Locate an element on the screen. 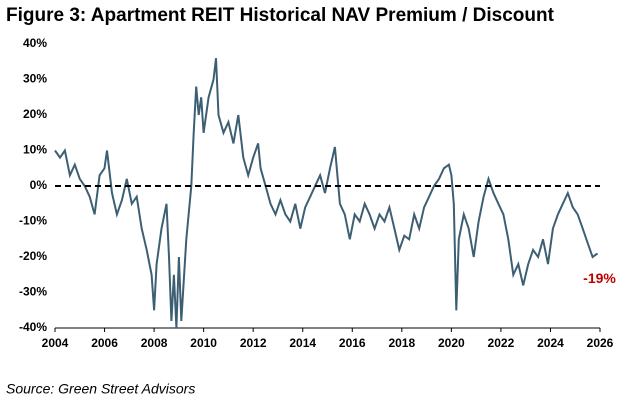 The image size is (624, 403). x-tick-label: 2020 is located at coordinates (451, 343).